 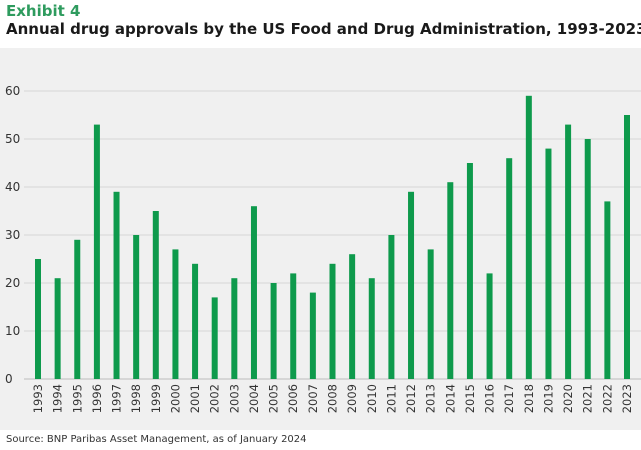 I want to click on x-tick-label: 1993, so click(x=38, y=398).